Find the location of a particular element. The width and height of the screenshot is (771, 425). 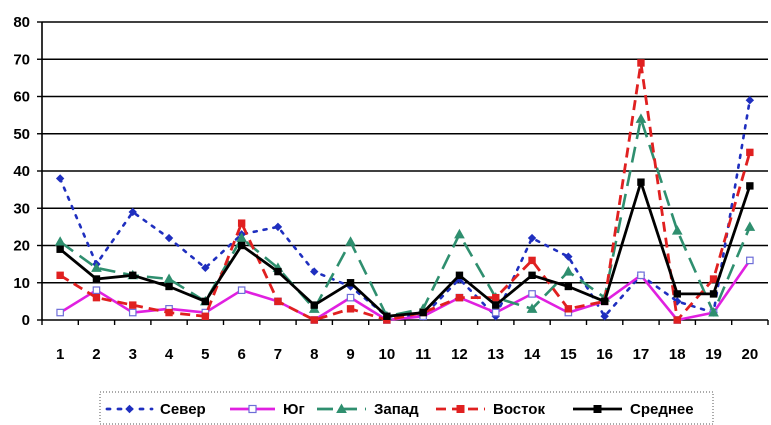

x-tick-label: 14 is located at coordinates (532, 354).